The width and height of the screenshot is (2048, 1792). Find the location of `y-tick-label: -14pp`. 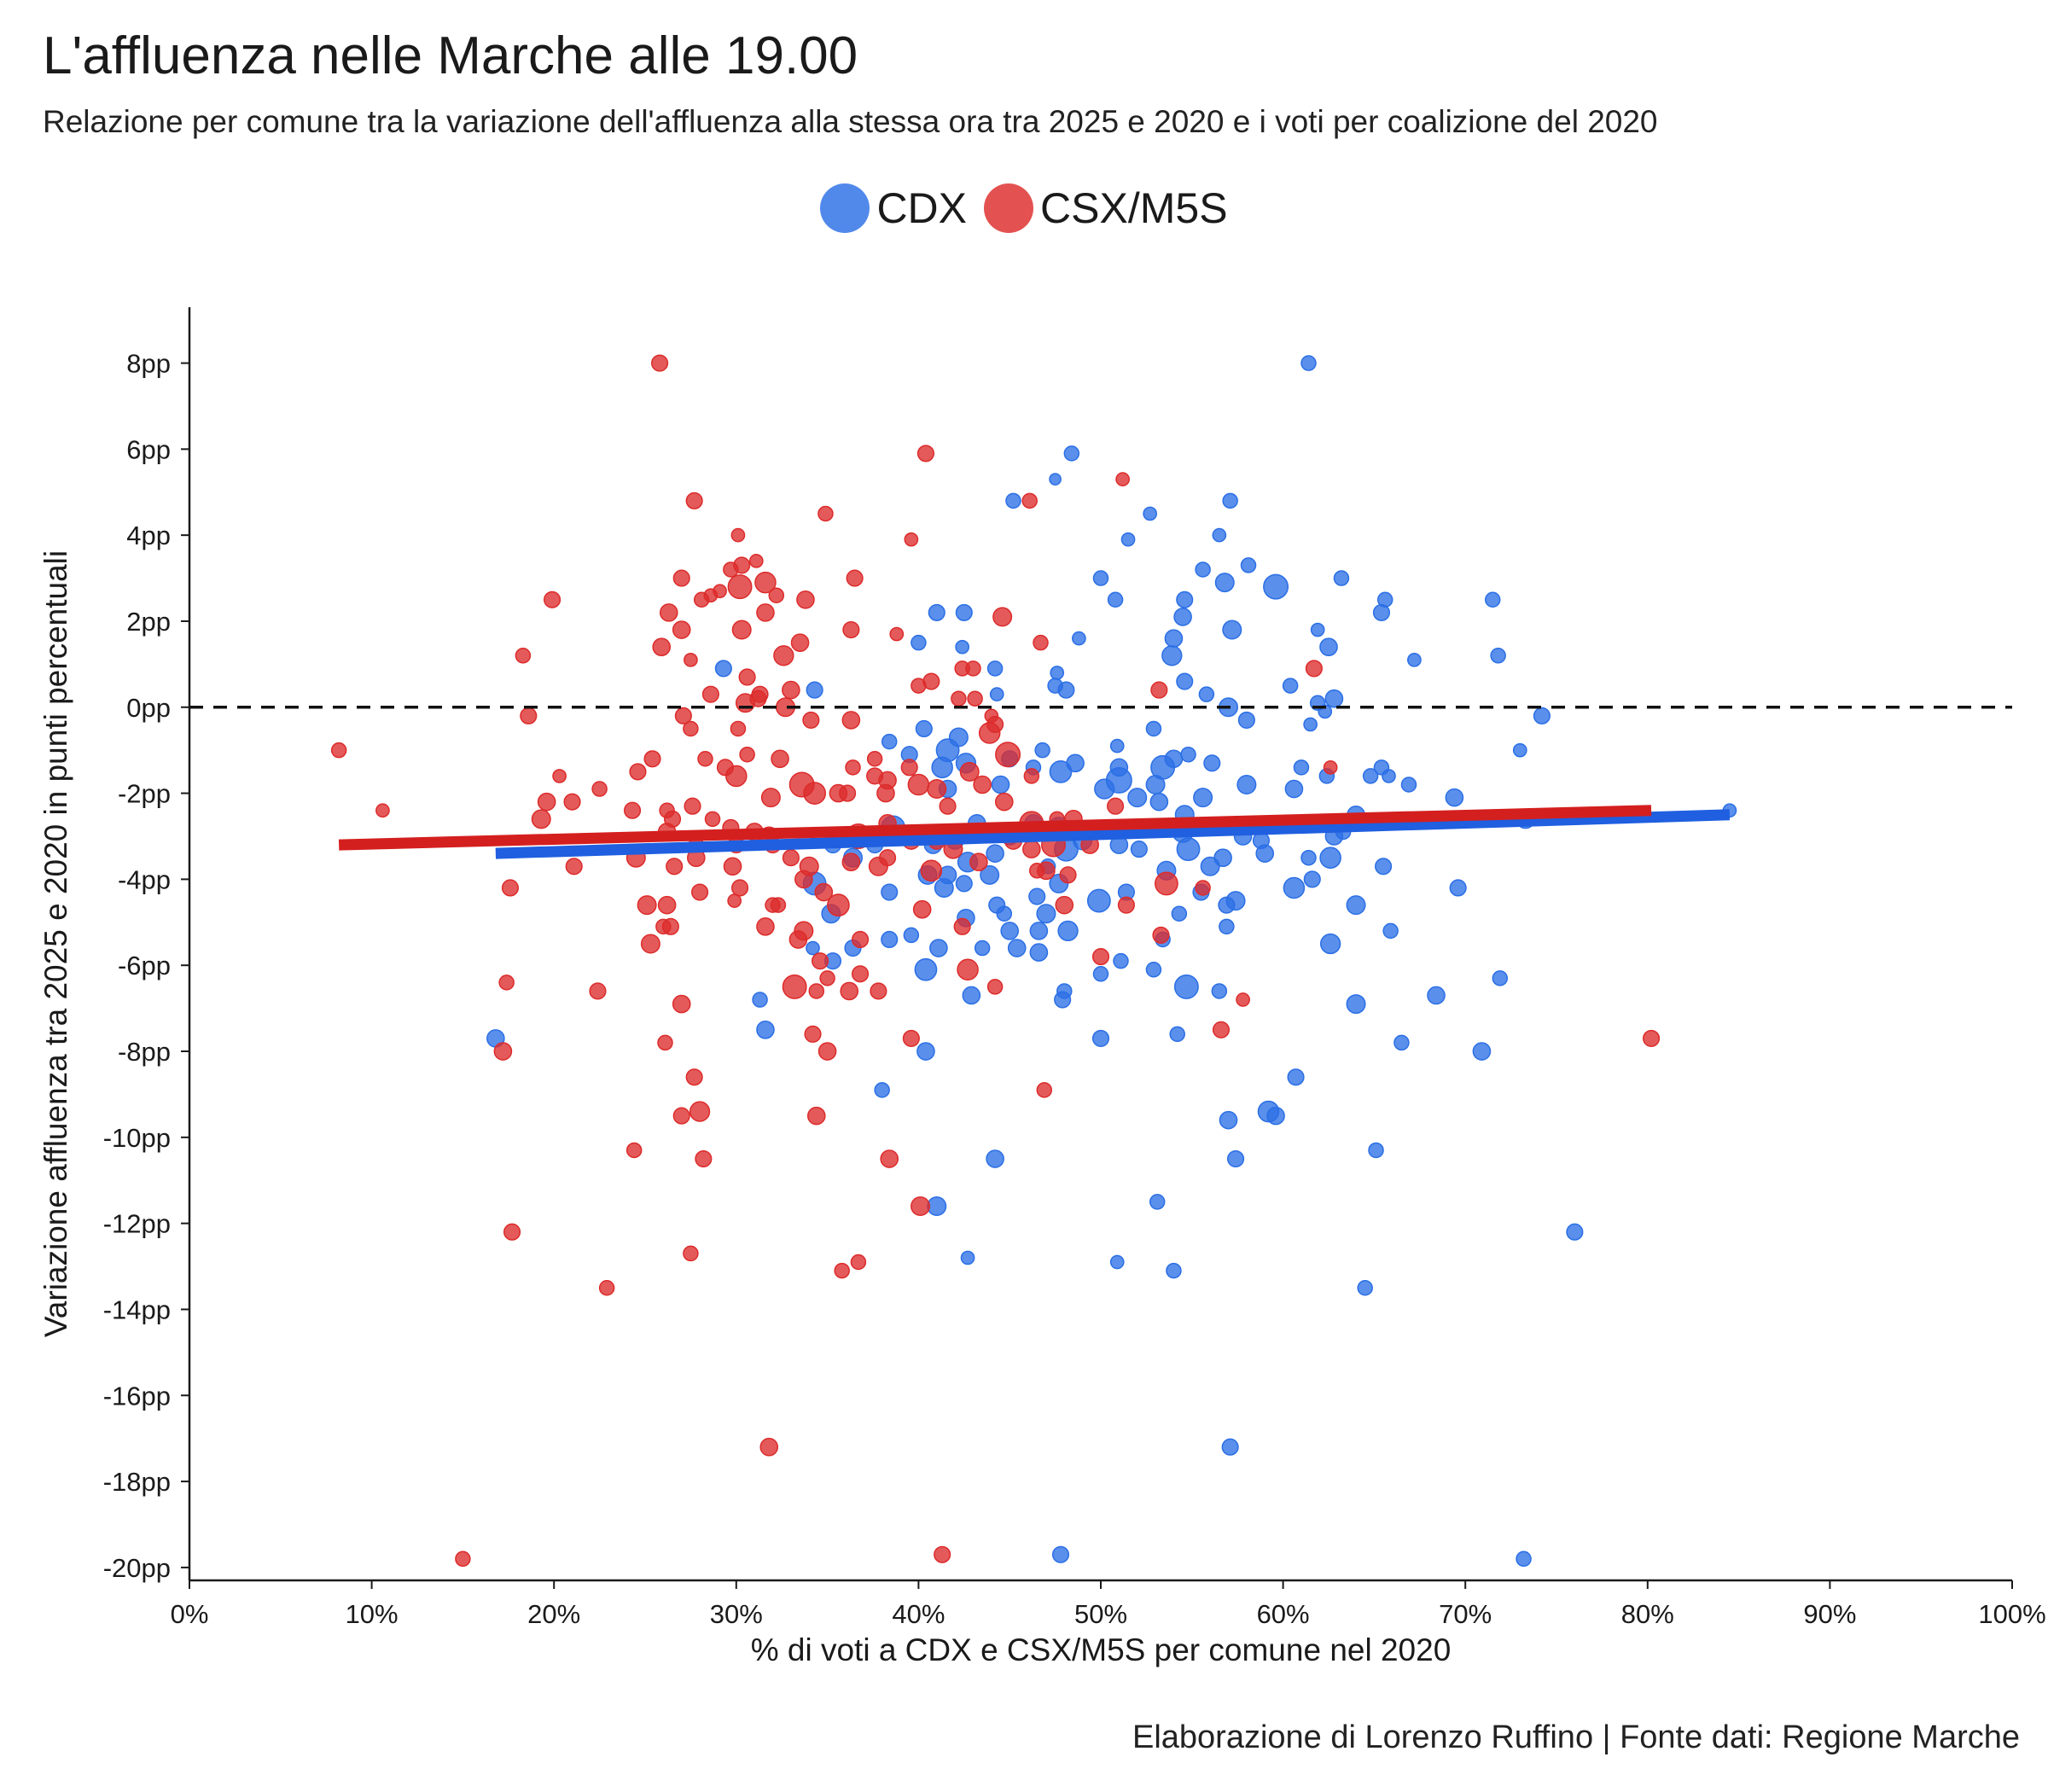

y-tick-label: -14pp is located at coordinates (137, 1309).